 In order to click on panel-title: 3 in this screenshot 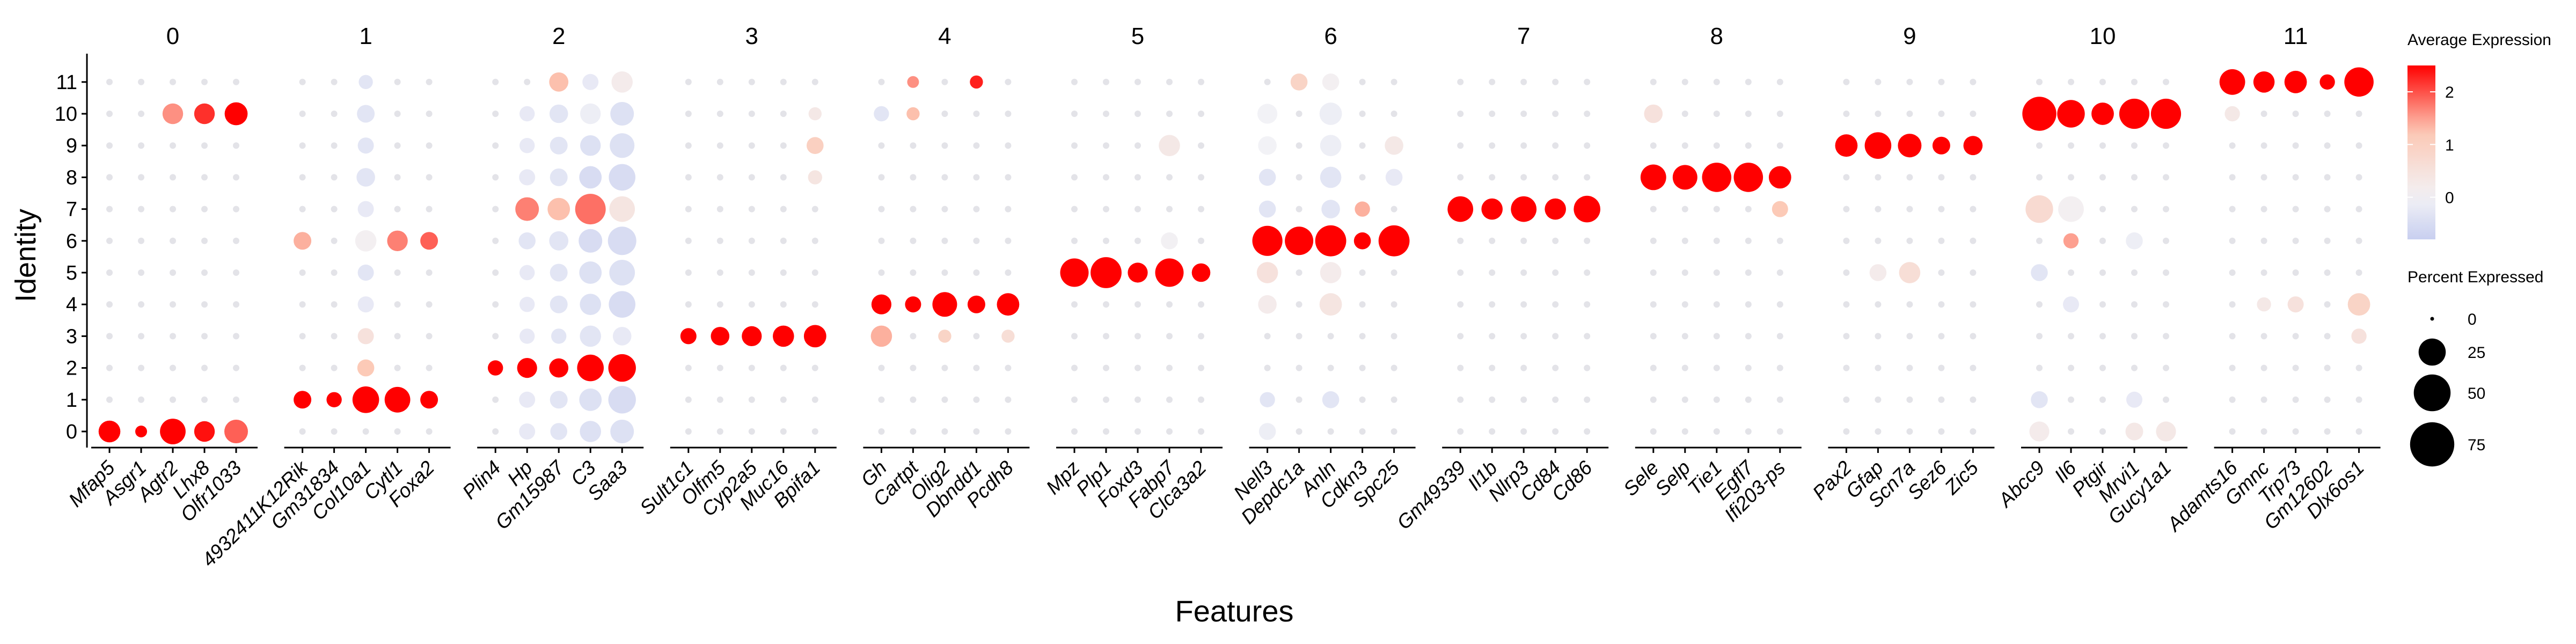, I will do `click(751, 36)`.